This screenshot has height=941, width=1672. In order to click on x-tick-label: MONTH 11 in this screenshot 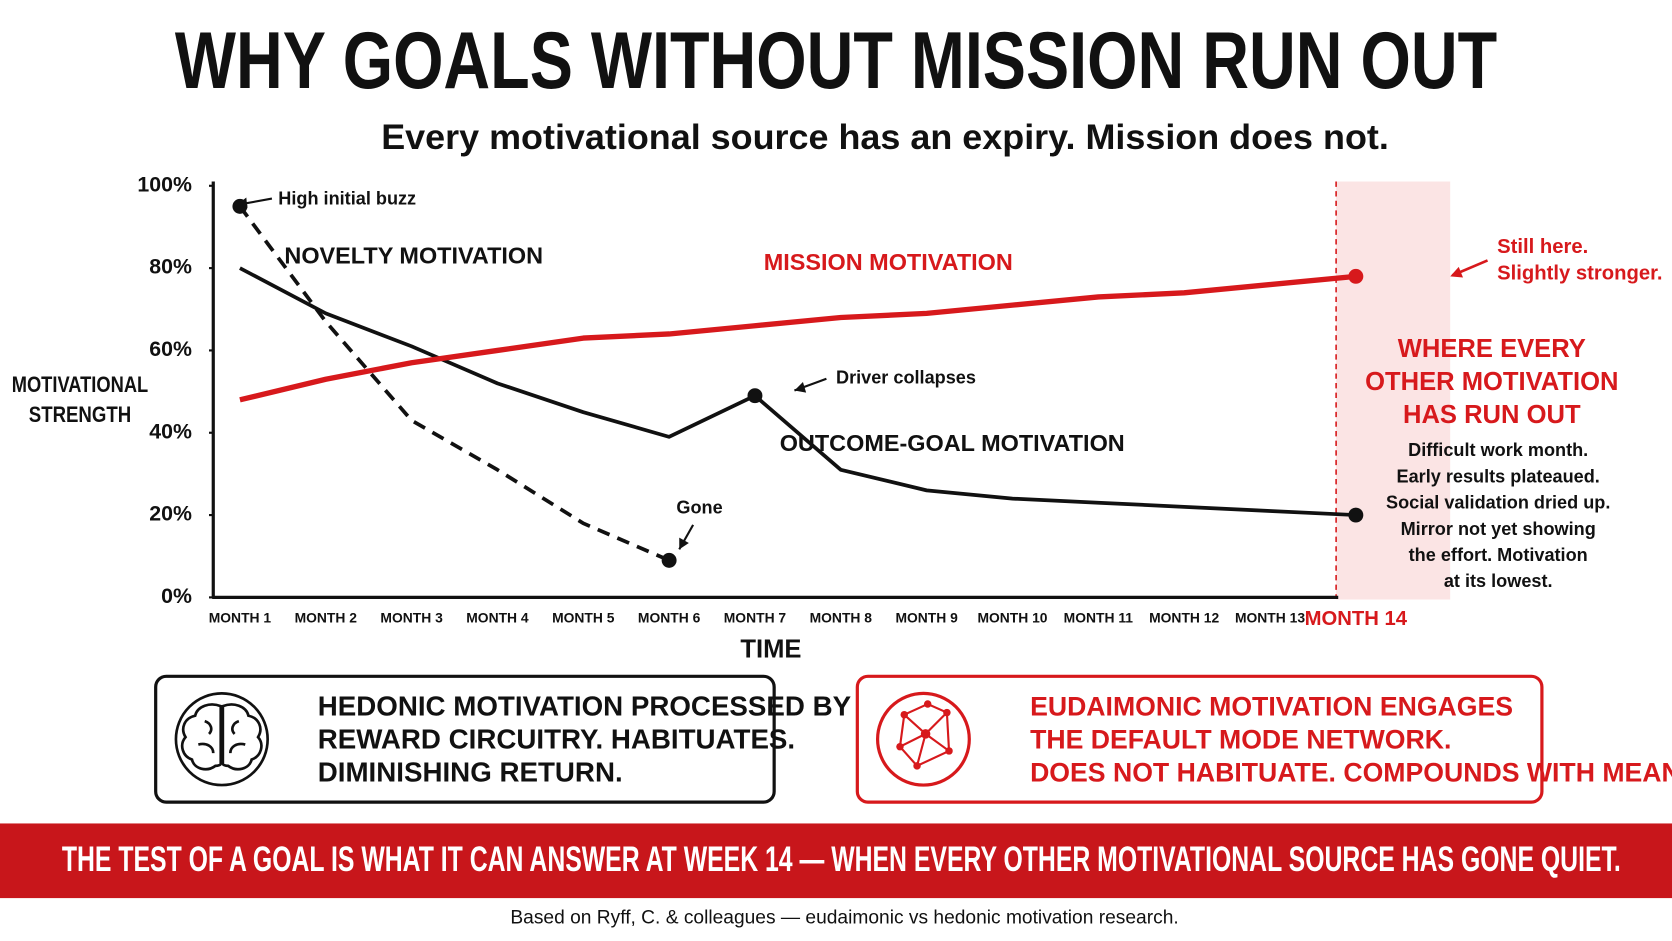, I will do `click(1099, 617)`.